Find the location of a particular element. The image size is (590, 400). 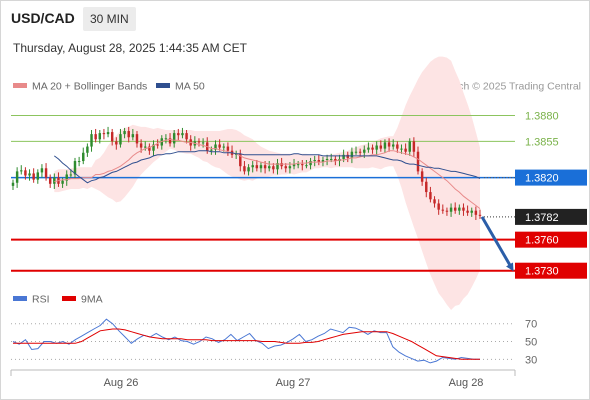

timeframe-button: 30 MIN is located at coordinates (109, 19).